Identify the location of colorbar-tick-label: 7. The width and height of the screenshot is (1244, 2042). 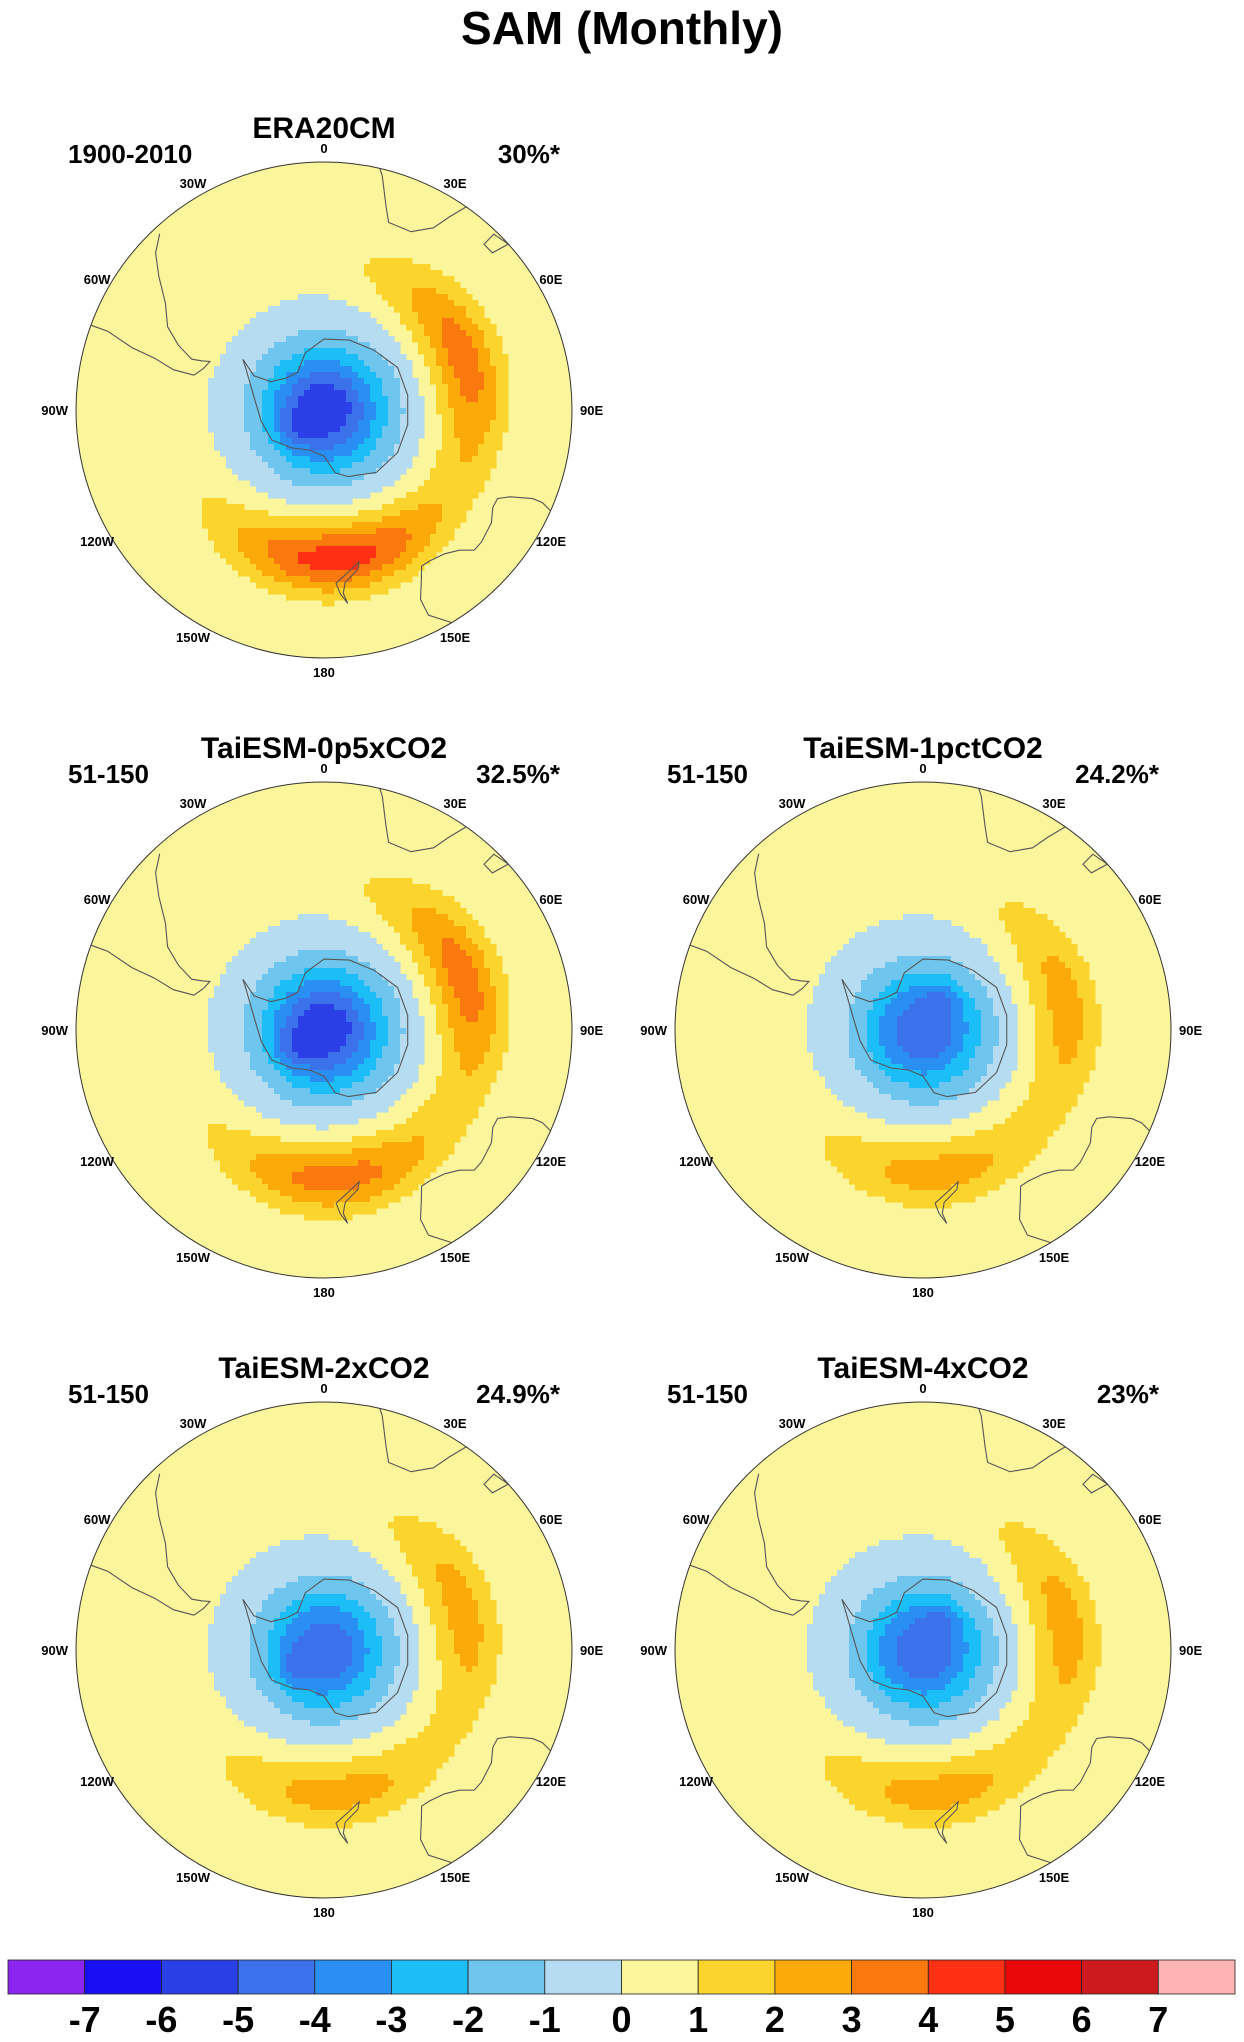
(1158, 2019).